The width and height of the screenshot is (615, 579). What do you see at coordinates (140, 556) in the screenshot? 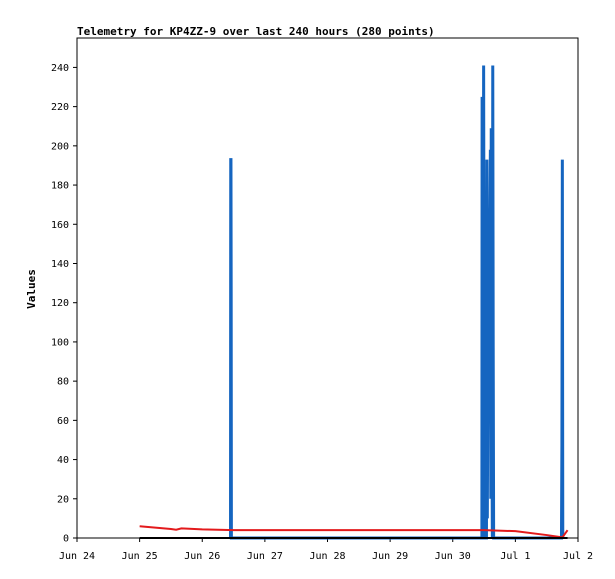
I see `x-tick-label: Jun 25` at bounding box center [140, 556].